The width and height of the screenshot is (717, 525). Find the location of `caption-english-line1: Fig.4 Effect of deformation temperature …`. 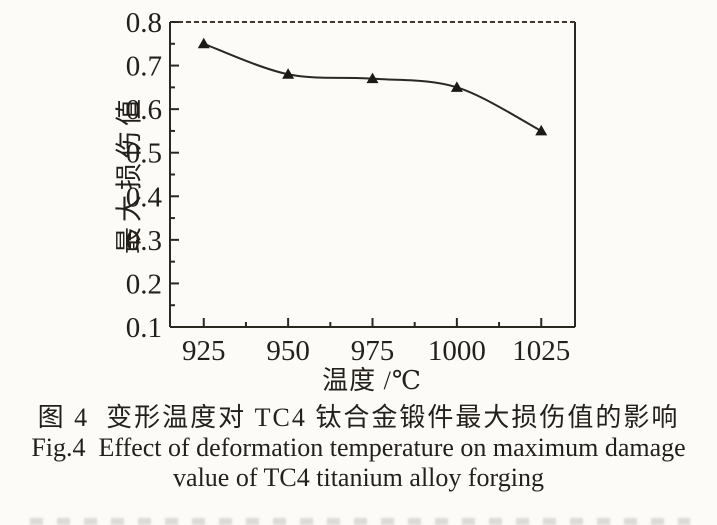

caption-english-line1: Fig.4 Effect of deformation temperature … is located at coordinates (358, 447).